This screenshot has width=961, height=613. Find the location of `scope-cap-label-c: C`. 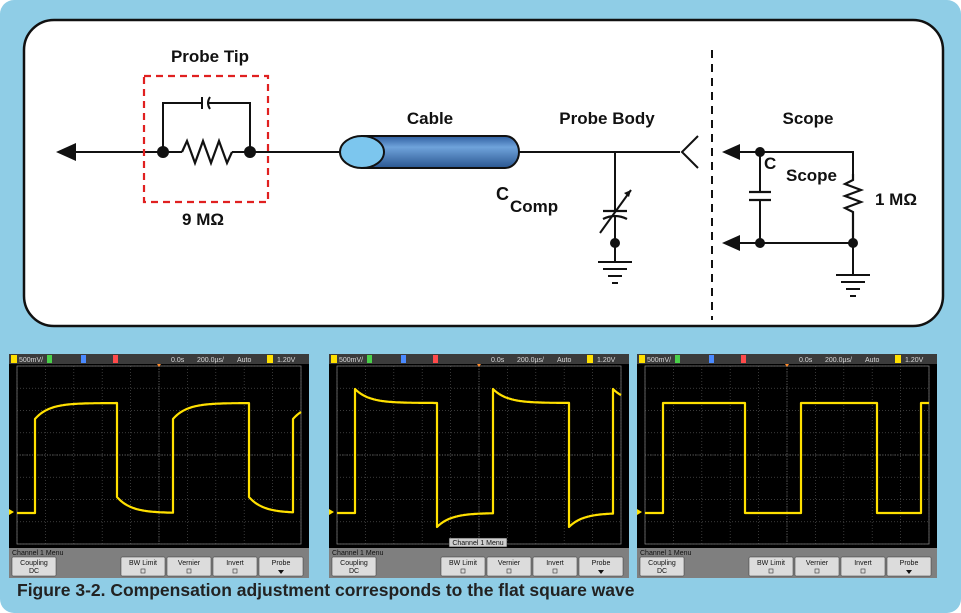

scope-cap-label-c: C is located at coordinates (770, 163).